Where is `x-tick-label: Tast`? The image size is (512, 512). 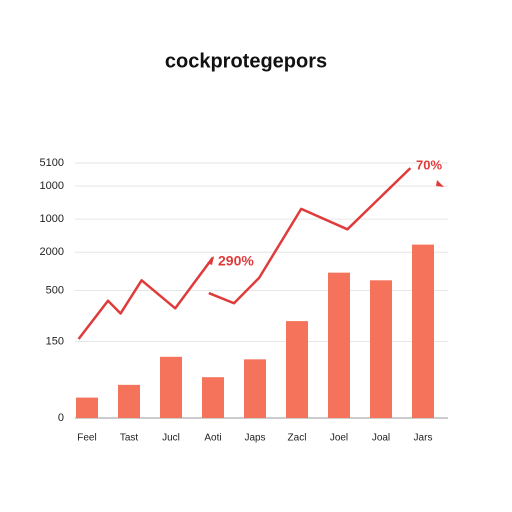
x-tick-label: Tast is located at coordinates (129, 438).